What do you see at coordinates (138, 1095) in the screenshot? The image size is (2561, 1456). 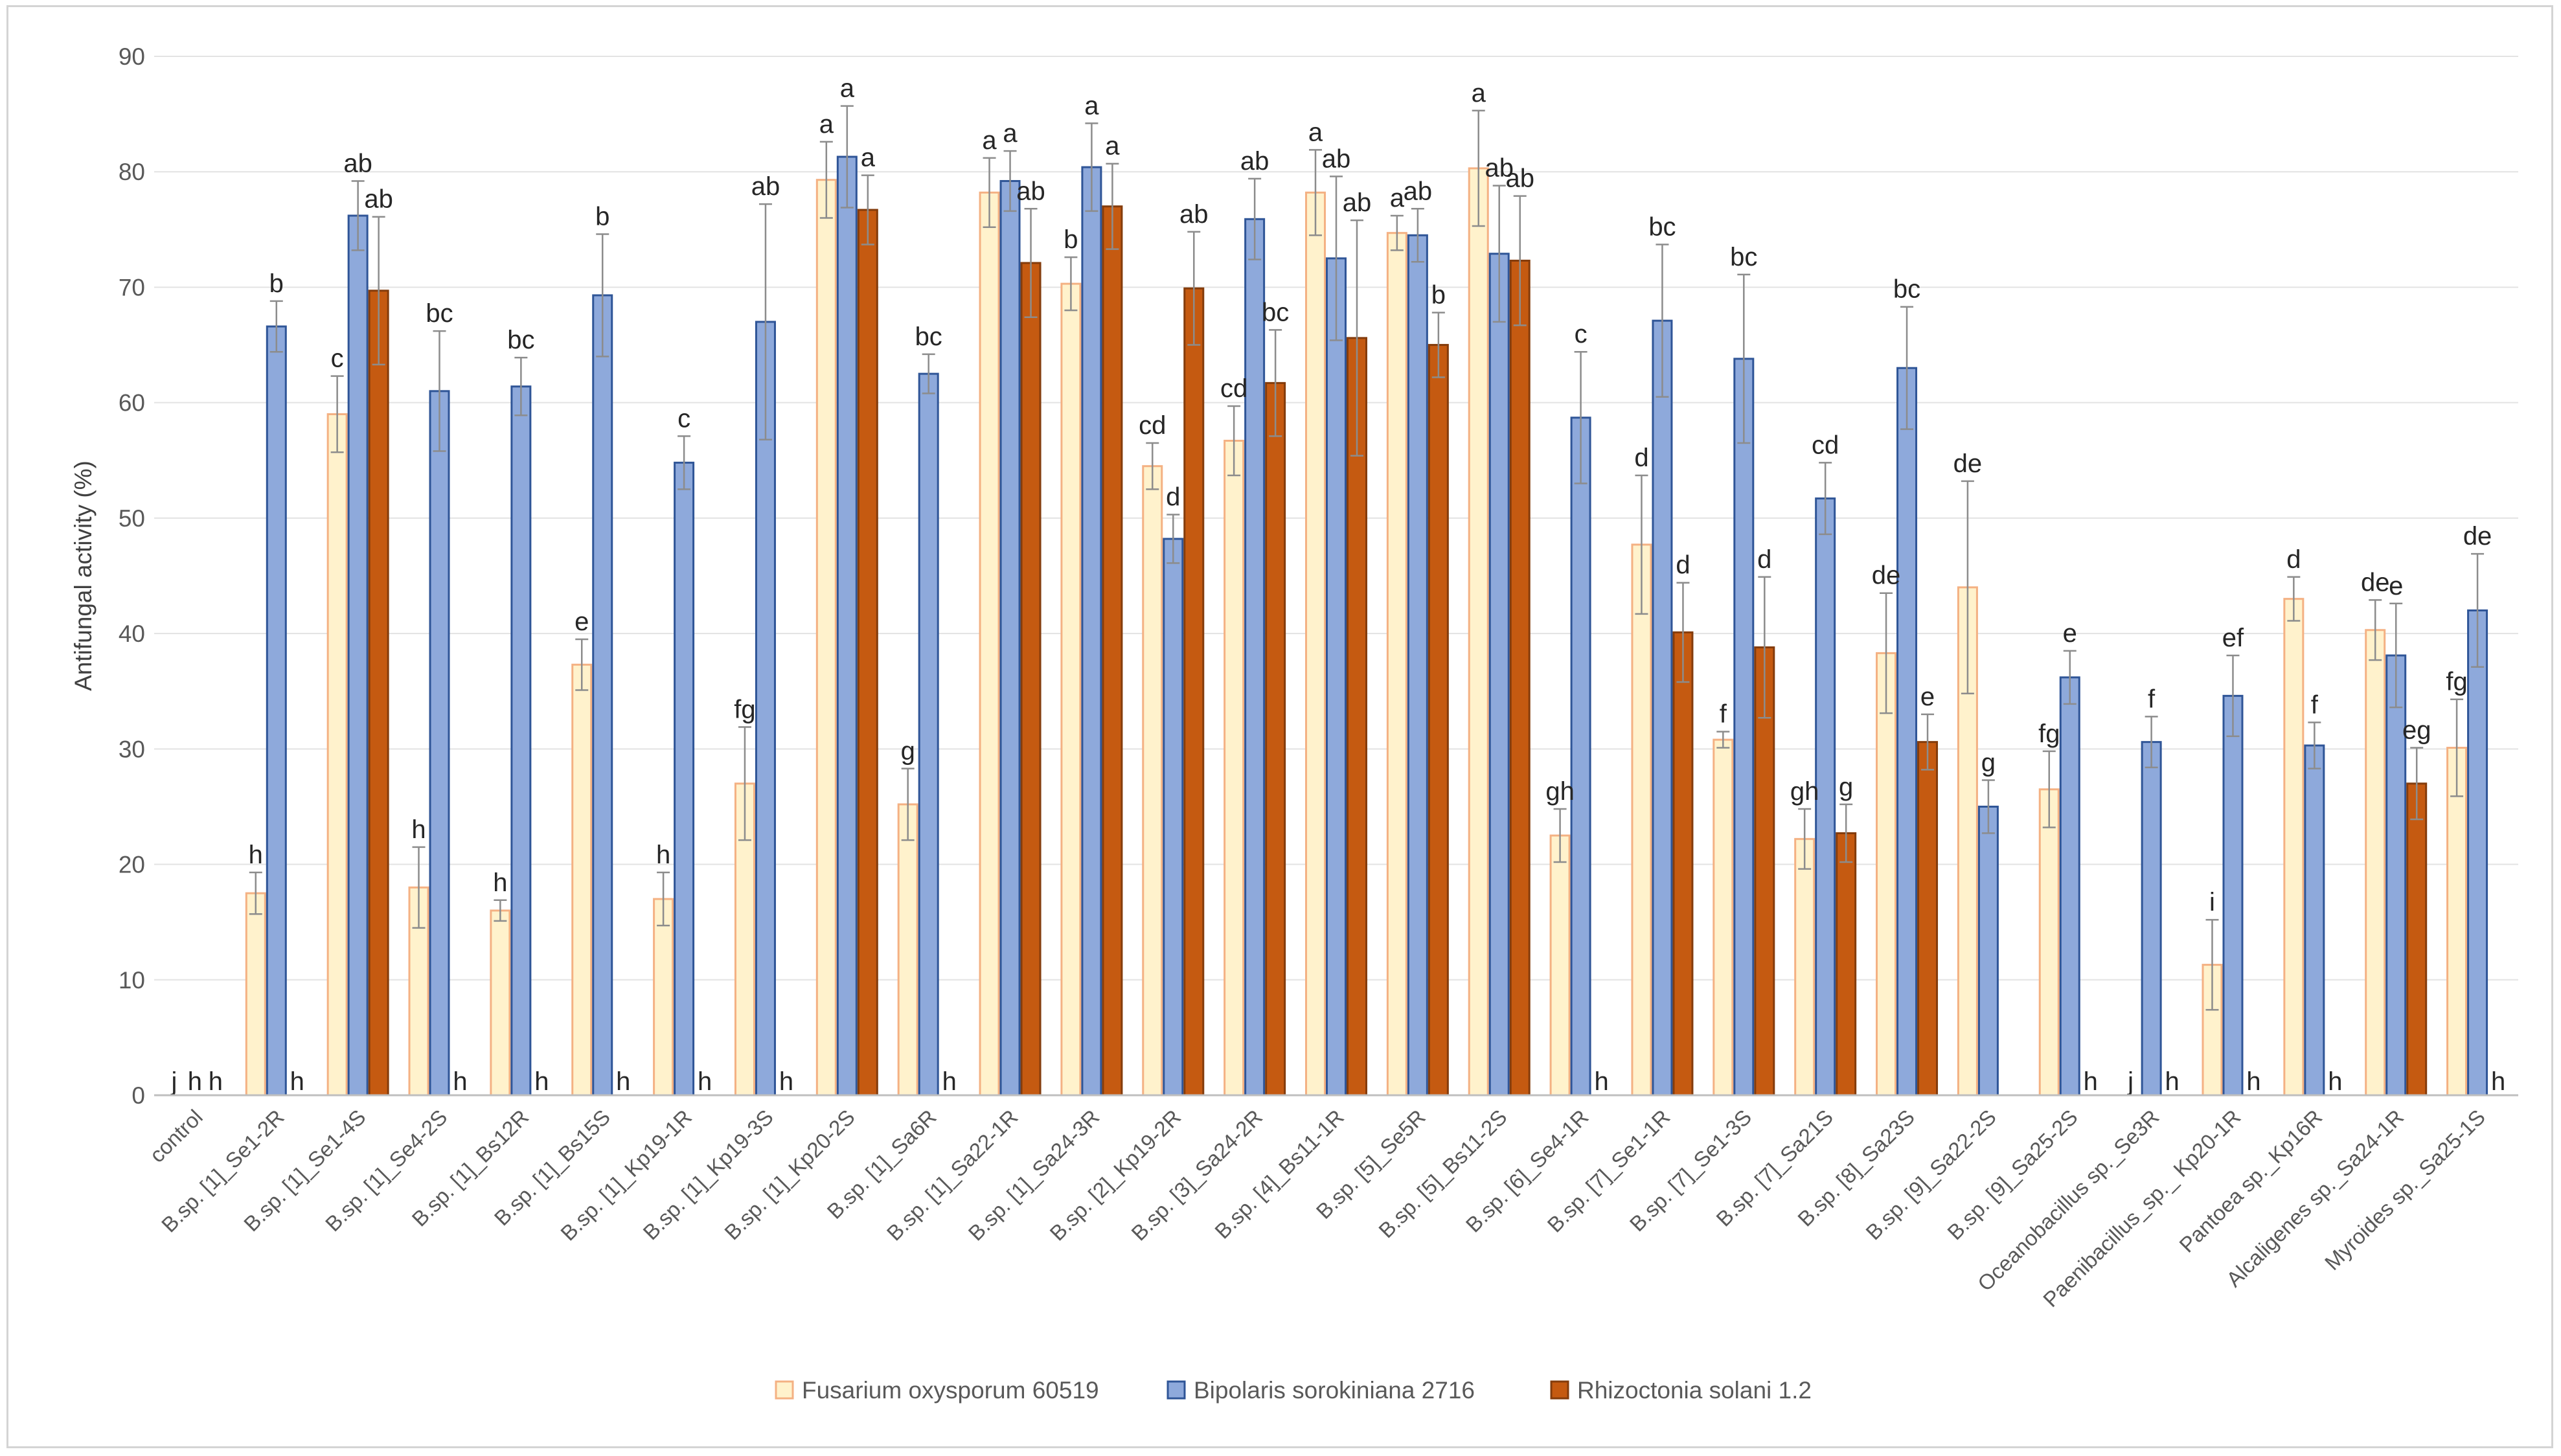 I see `y-tick-label: 0` at bounding box center [138, 1095].